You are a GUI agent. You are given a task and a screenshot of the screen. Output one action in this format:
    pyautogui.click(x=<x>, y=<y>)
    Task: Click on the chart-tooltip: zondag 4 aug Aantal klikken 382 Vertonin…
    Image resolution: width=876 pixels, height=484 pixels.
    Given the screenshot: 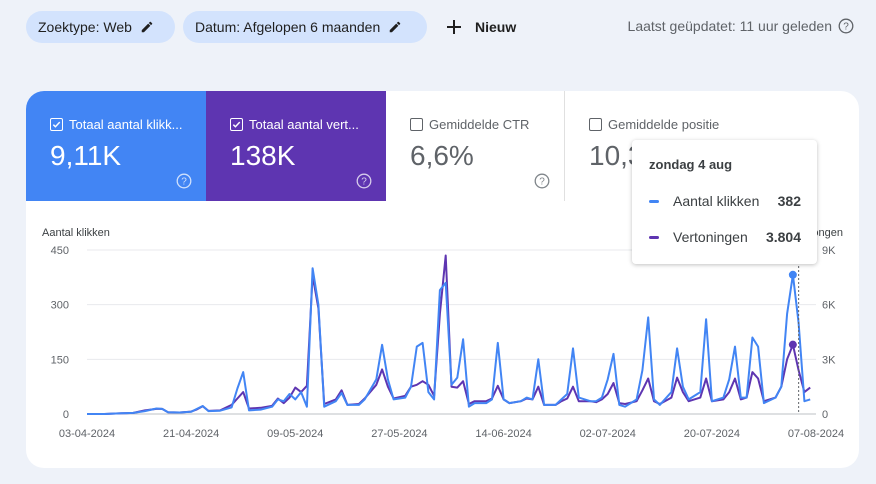 What is the action you would take?
    pyautogui.click(x=724, y=202)
    